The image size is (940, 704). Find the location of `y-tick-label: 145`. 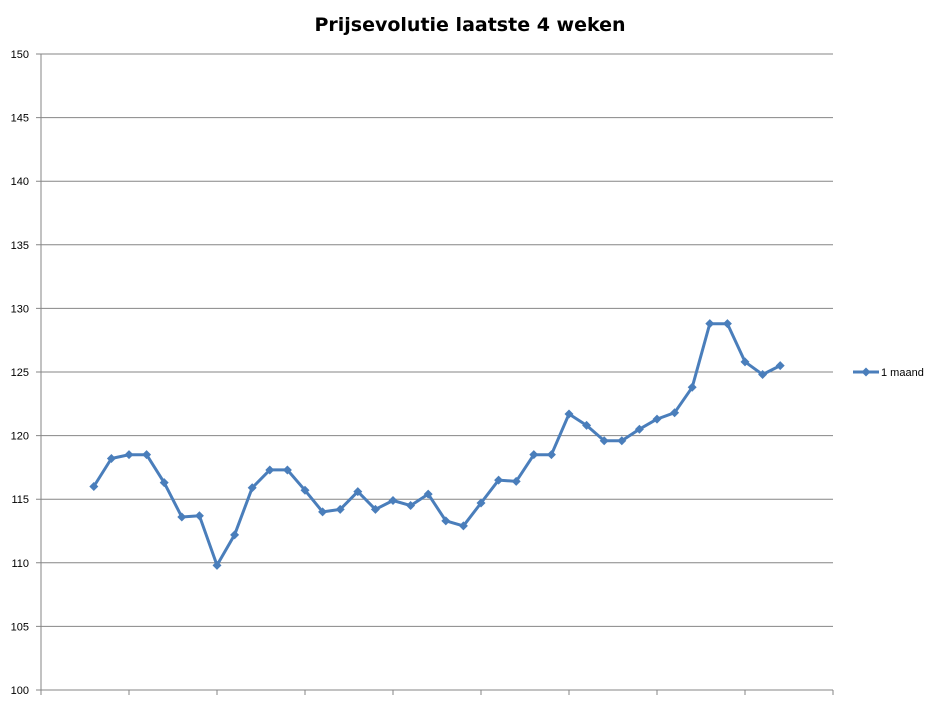

y-tick-label: 145 is located at coordinates (20, 119).